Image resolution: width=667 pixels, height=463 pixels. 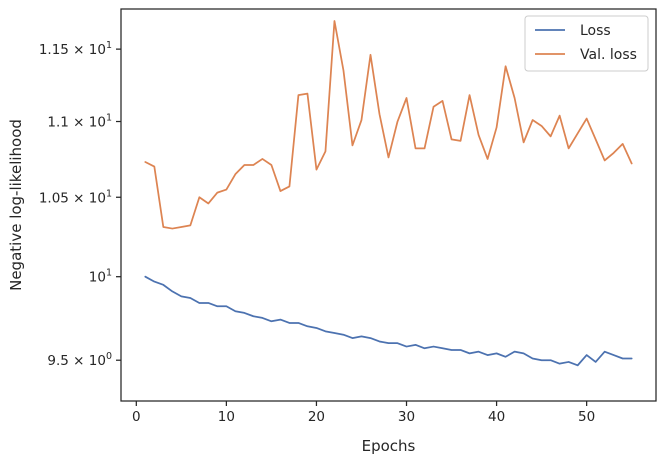 What do you see at coordinates (75, 197) in the screenshot?
I see `y-tick-label: 1.05 × 10¹` at bounding box center [75, 197].